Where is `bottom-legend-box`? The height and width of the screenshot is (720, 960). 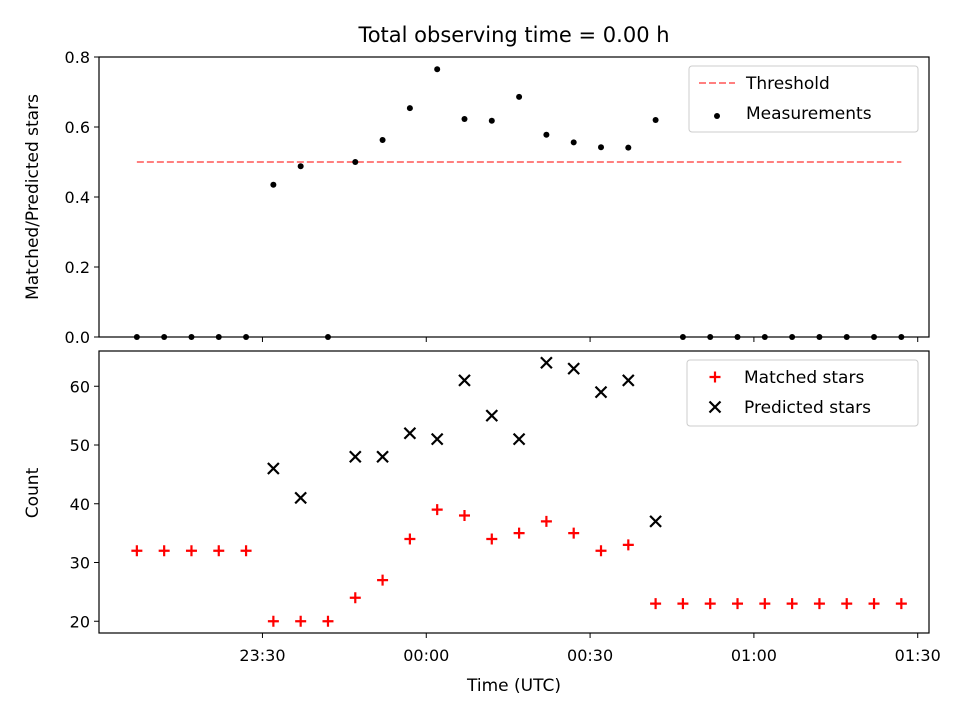 bottom-legend-box is located at coordinates (802, 393).